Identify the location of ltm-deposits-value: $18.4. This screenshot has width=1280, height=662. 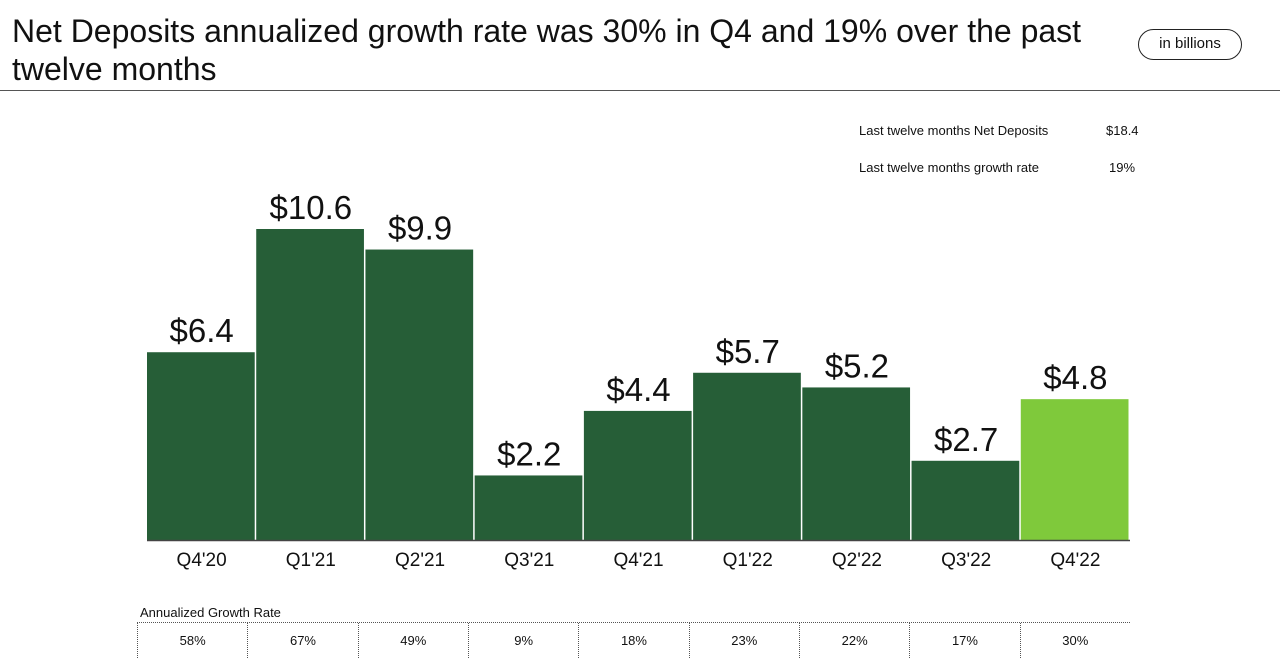
(1122, 130).